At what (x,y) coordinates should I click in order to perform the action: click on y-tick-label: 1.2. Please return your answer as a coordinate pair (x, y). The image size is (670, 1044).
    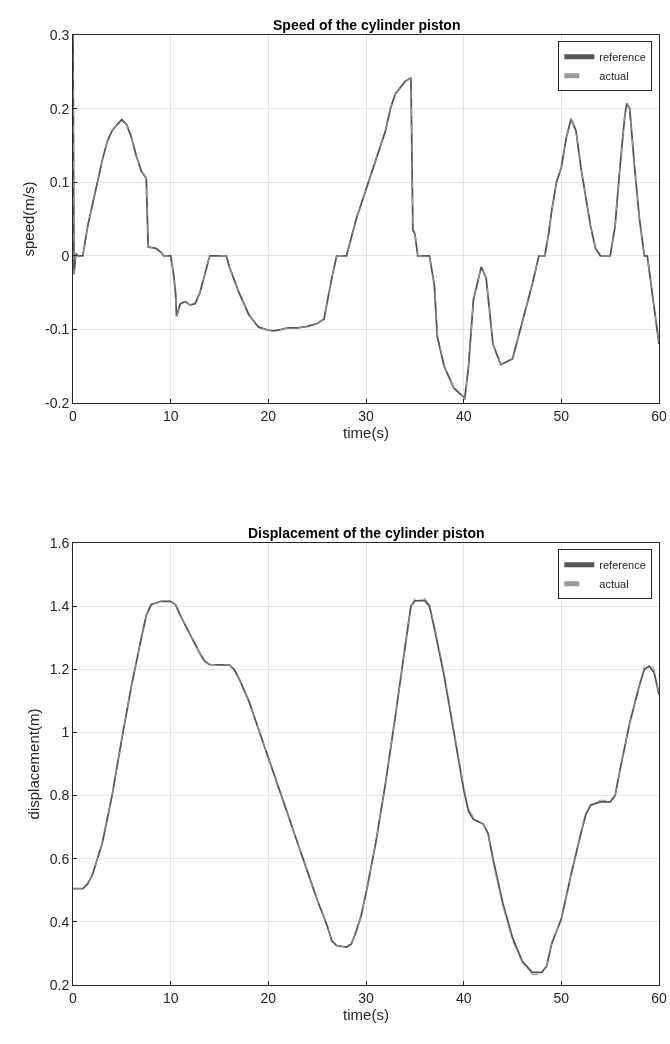
    Looking at the image, I should click on (59, 669).